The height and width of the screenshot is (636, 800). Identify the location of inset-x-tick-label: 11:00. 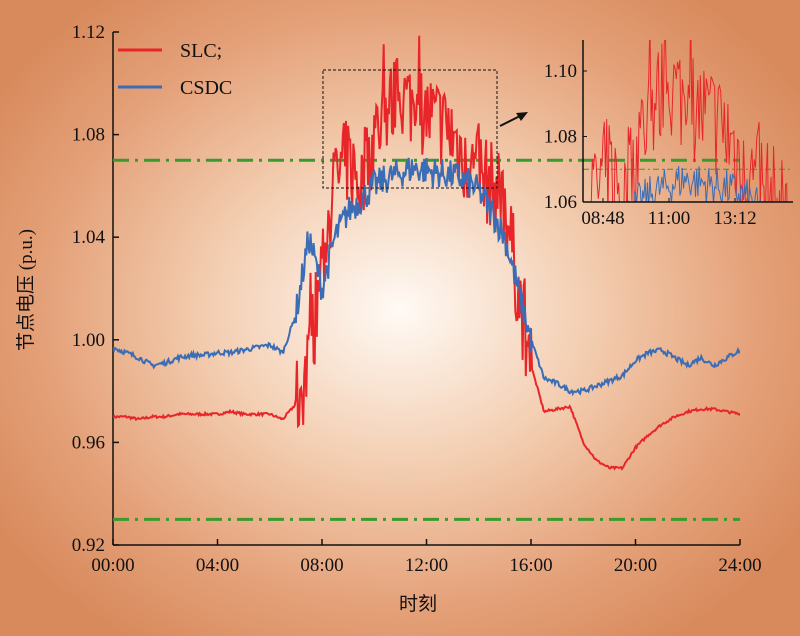
(669, 218).